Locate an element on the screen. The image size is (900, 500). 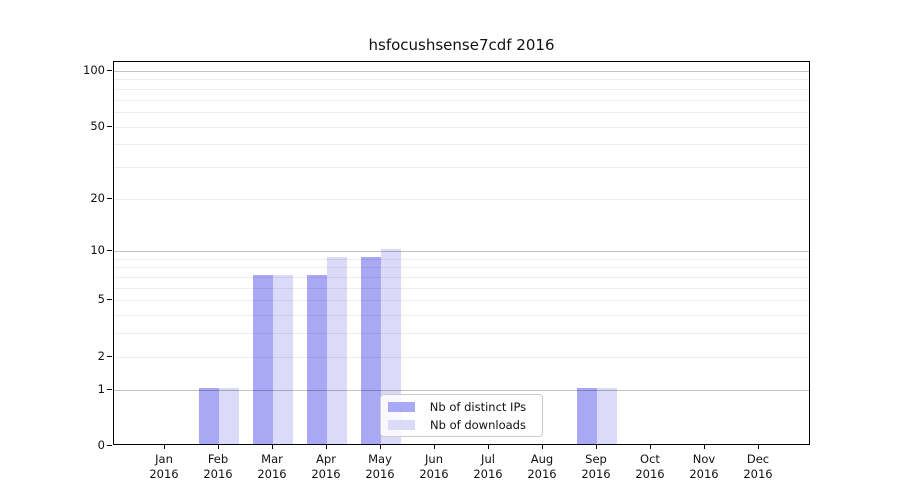
x-tick-label-sep: Sep 2016 is located at coordinates (596, 466).